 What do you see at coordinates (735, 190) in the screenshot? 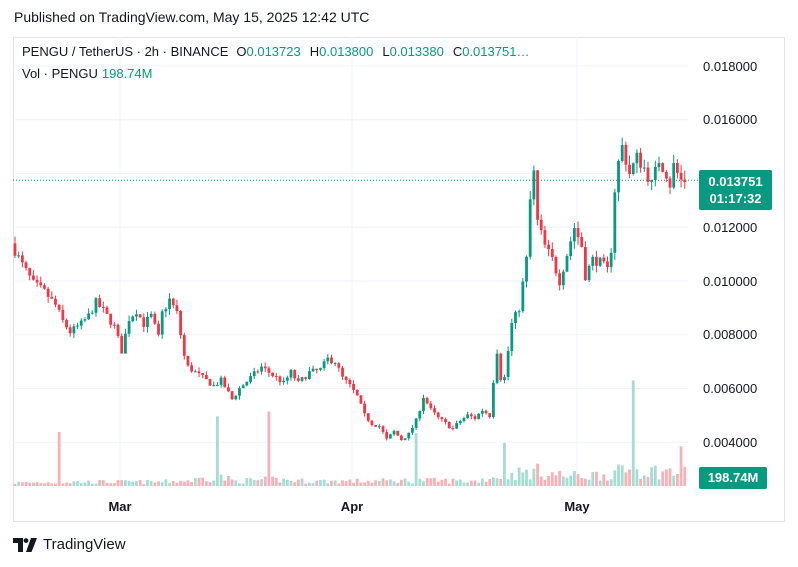
I see `last-price-tag: 0.013751 01:17:32` at bounding box center [735, 190].